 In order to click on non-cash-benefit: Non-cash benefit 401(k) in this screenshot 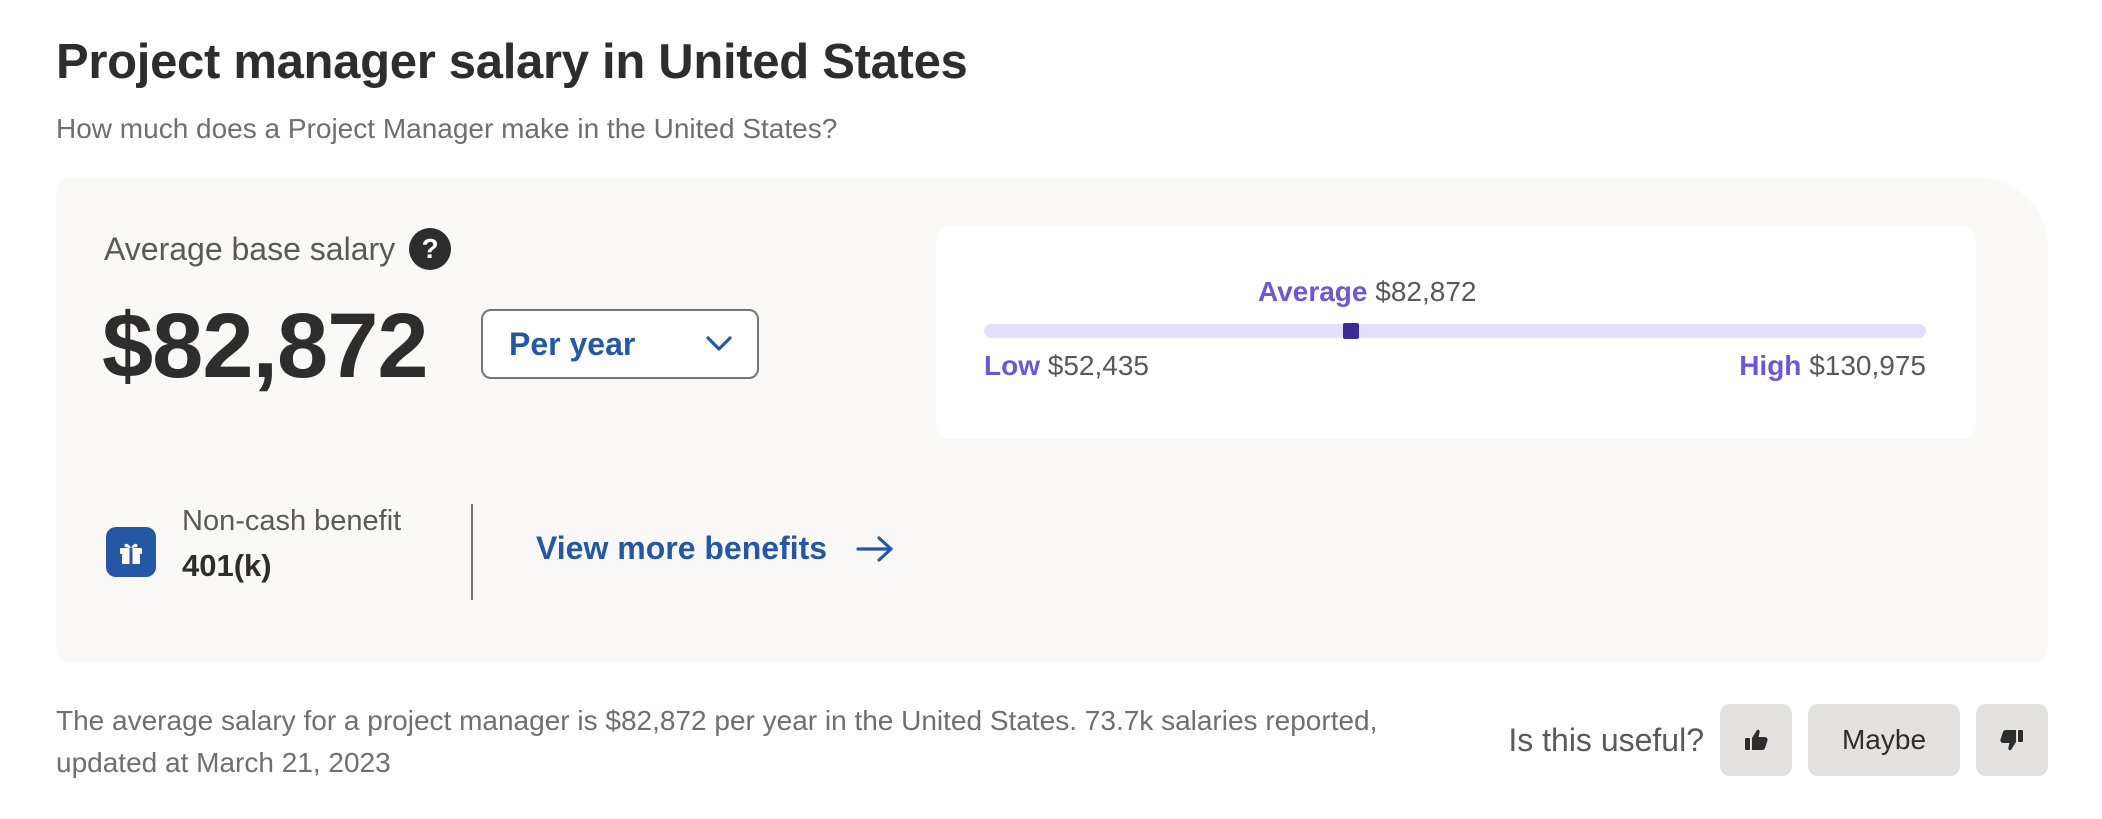, I will do `click(253, 543)`.